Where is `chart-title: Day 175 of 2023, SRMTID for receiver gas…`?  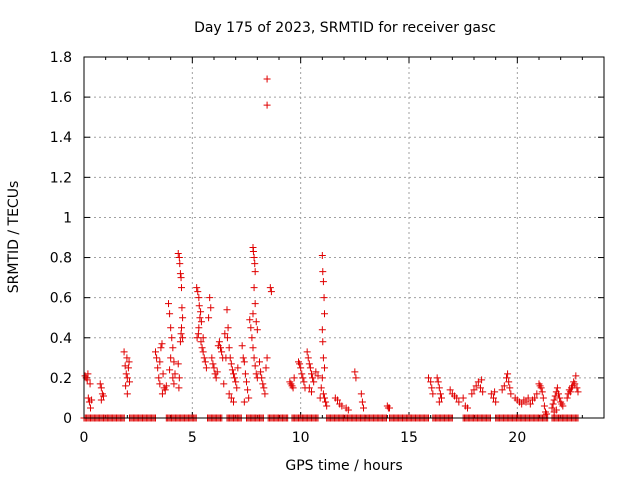 chart-title: Day 175 of 2023, SRMTID for receiver gas… is located at coordinates (345, 28).